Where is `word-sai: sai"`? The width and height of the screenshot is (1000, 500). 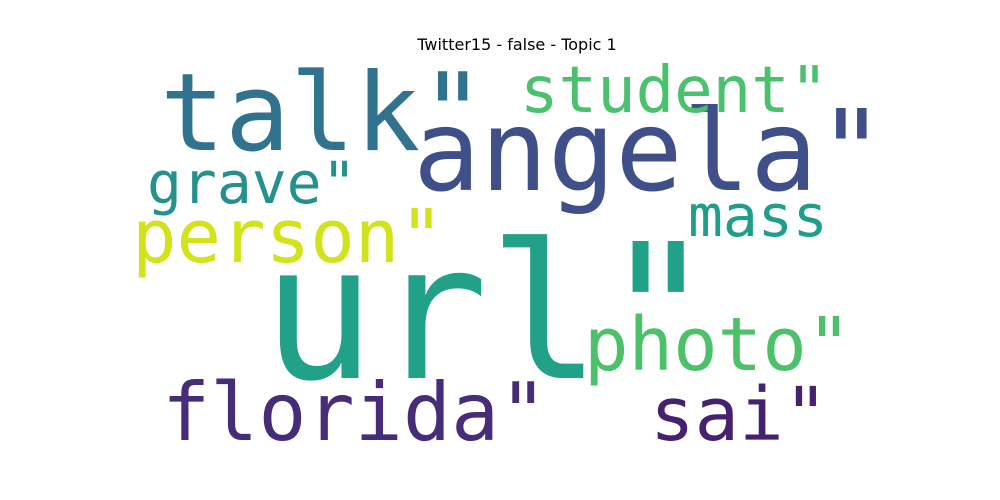 word-sai: sai" is located at coordinates (739, 415).